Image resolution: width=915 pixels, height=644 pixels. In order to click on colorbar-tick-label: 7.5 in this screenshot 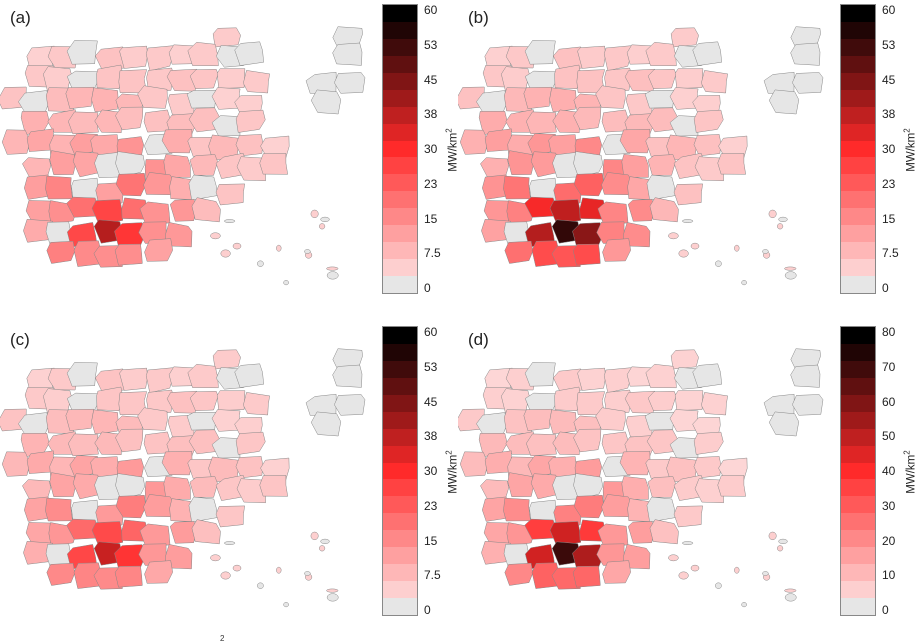, I will do `click(890, 253)`.